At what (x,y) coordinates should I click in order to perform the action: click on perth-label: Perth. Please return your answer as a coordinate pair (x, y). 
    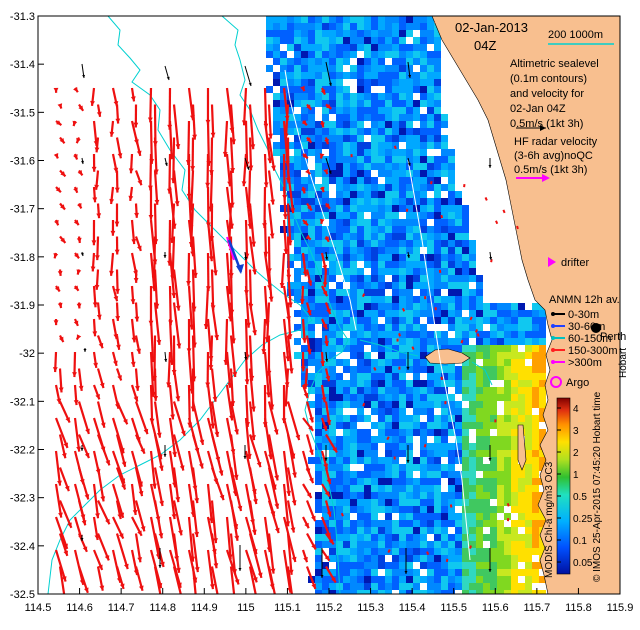
    Looking at the image, I should click on (613, 337).